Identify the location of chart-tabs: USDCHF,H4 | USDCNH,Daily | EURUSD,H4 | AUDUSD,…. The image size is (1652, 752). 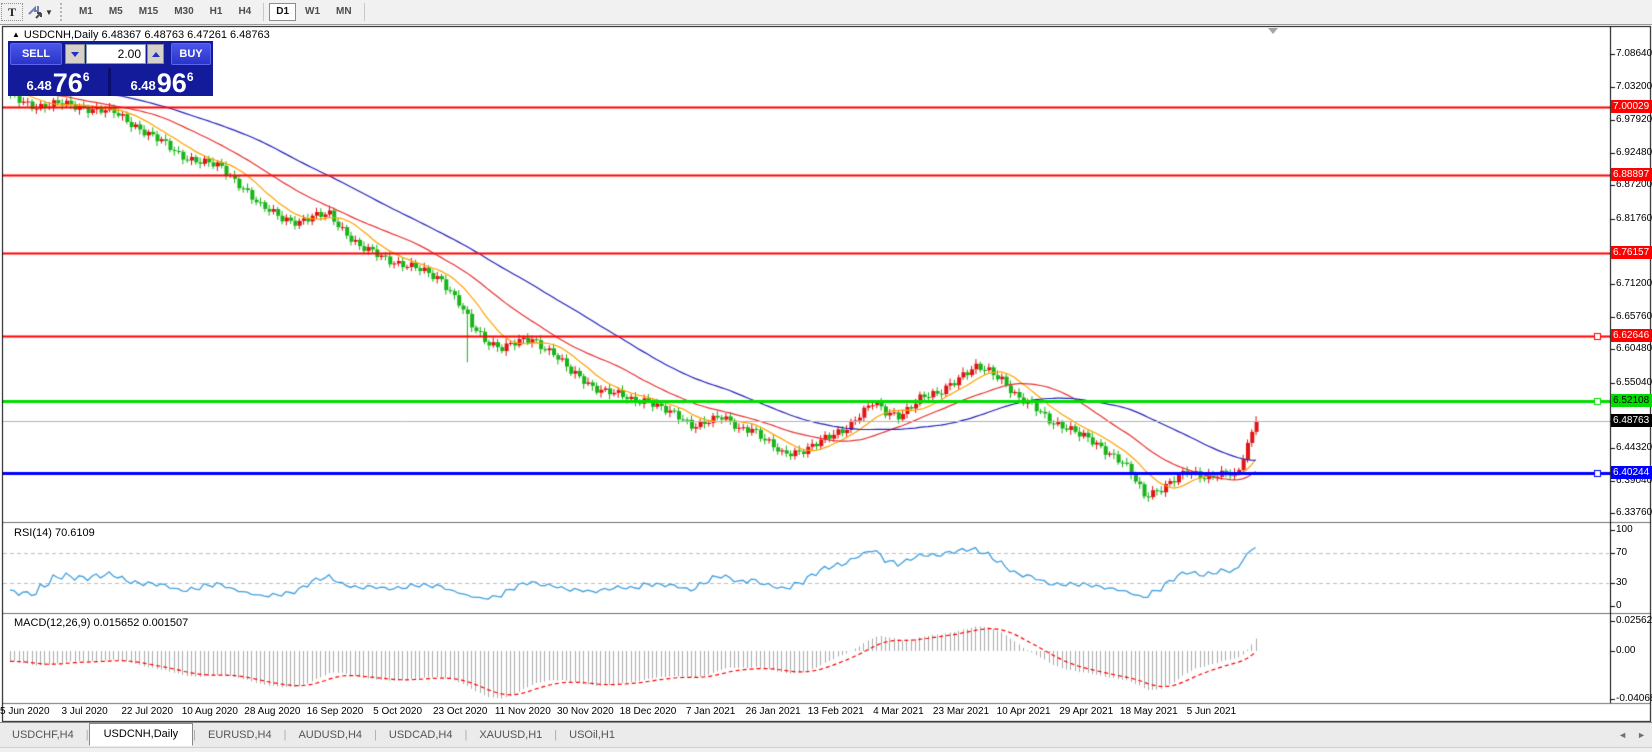
(313, 734).